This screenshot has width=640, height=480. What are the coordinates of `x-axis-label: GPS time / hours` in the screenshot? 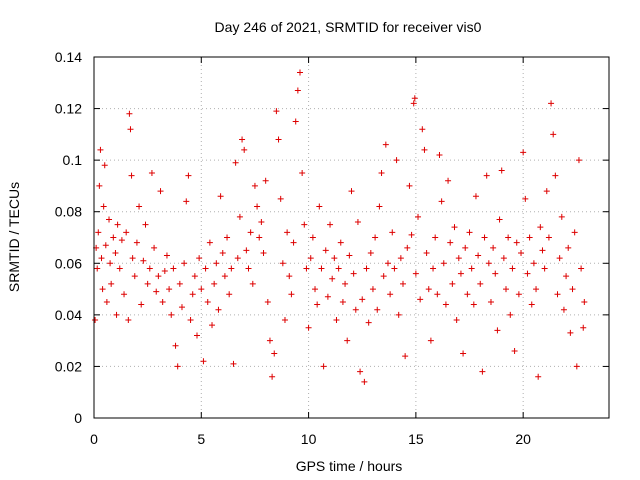 It's located at (349, 466).